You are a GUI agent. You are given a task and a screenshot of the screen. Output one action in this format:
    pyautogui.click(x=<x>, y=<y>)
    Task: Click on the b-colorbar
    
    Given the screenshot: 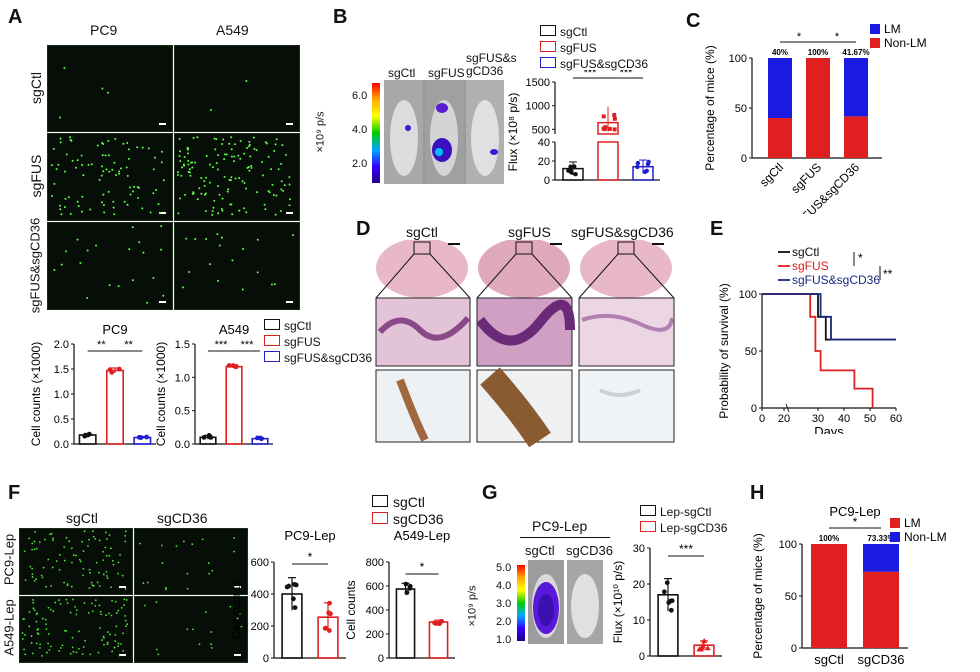 What is the action you would take?
    pyautogui.click(x=376, y=133)
    